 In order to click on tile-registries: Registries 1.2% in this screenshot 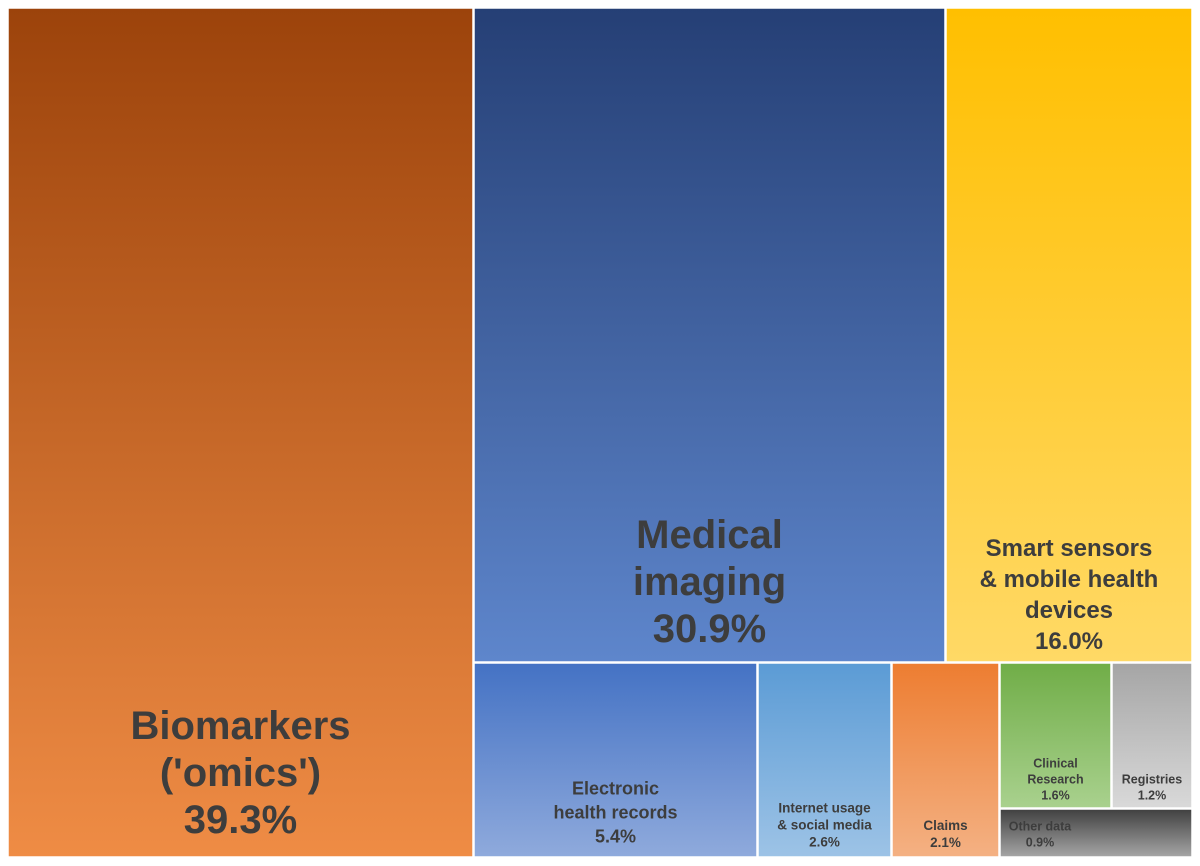, I will do `click(1152, 735)`.